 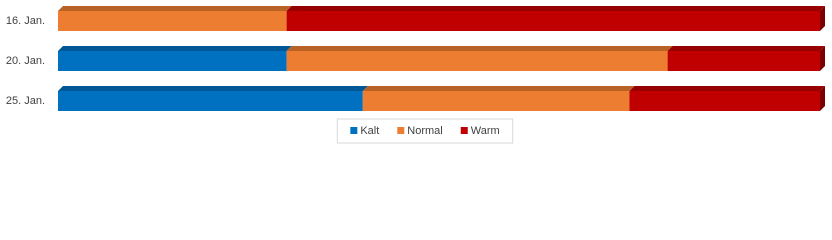 What do you see at coordinates (25, 101) in the screenshot?
I see `y-tick-label: 25. Jan.` at bounding box center [25, 101].